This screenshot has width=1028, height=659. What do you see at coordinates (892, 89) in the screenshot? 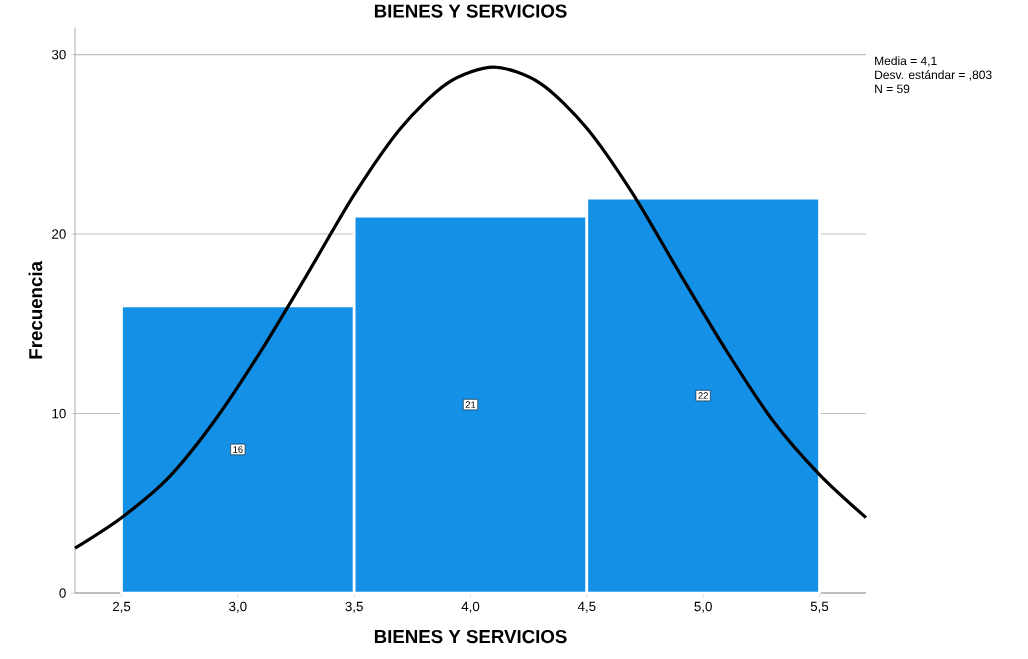
I see `text: N = 59` at bounding box center [892, 89].